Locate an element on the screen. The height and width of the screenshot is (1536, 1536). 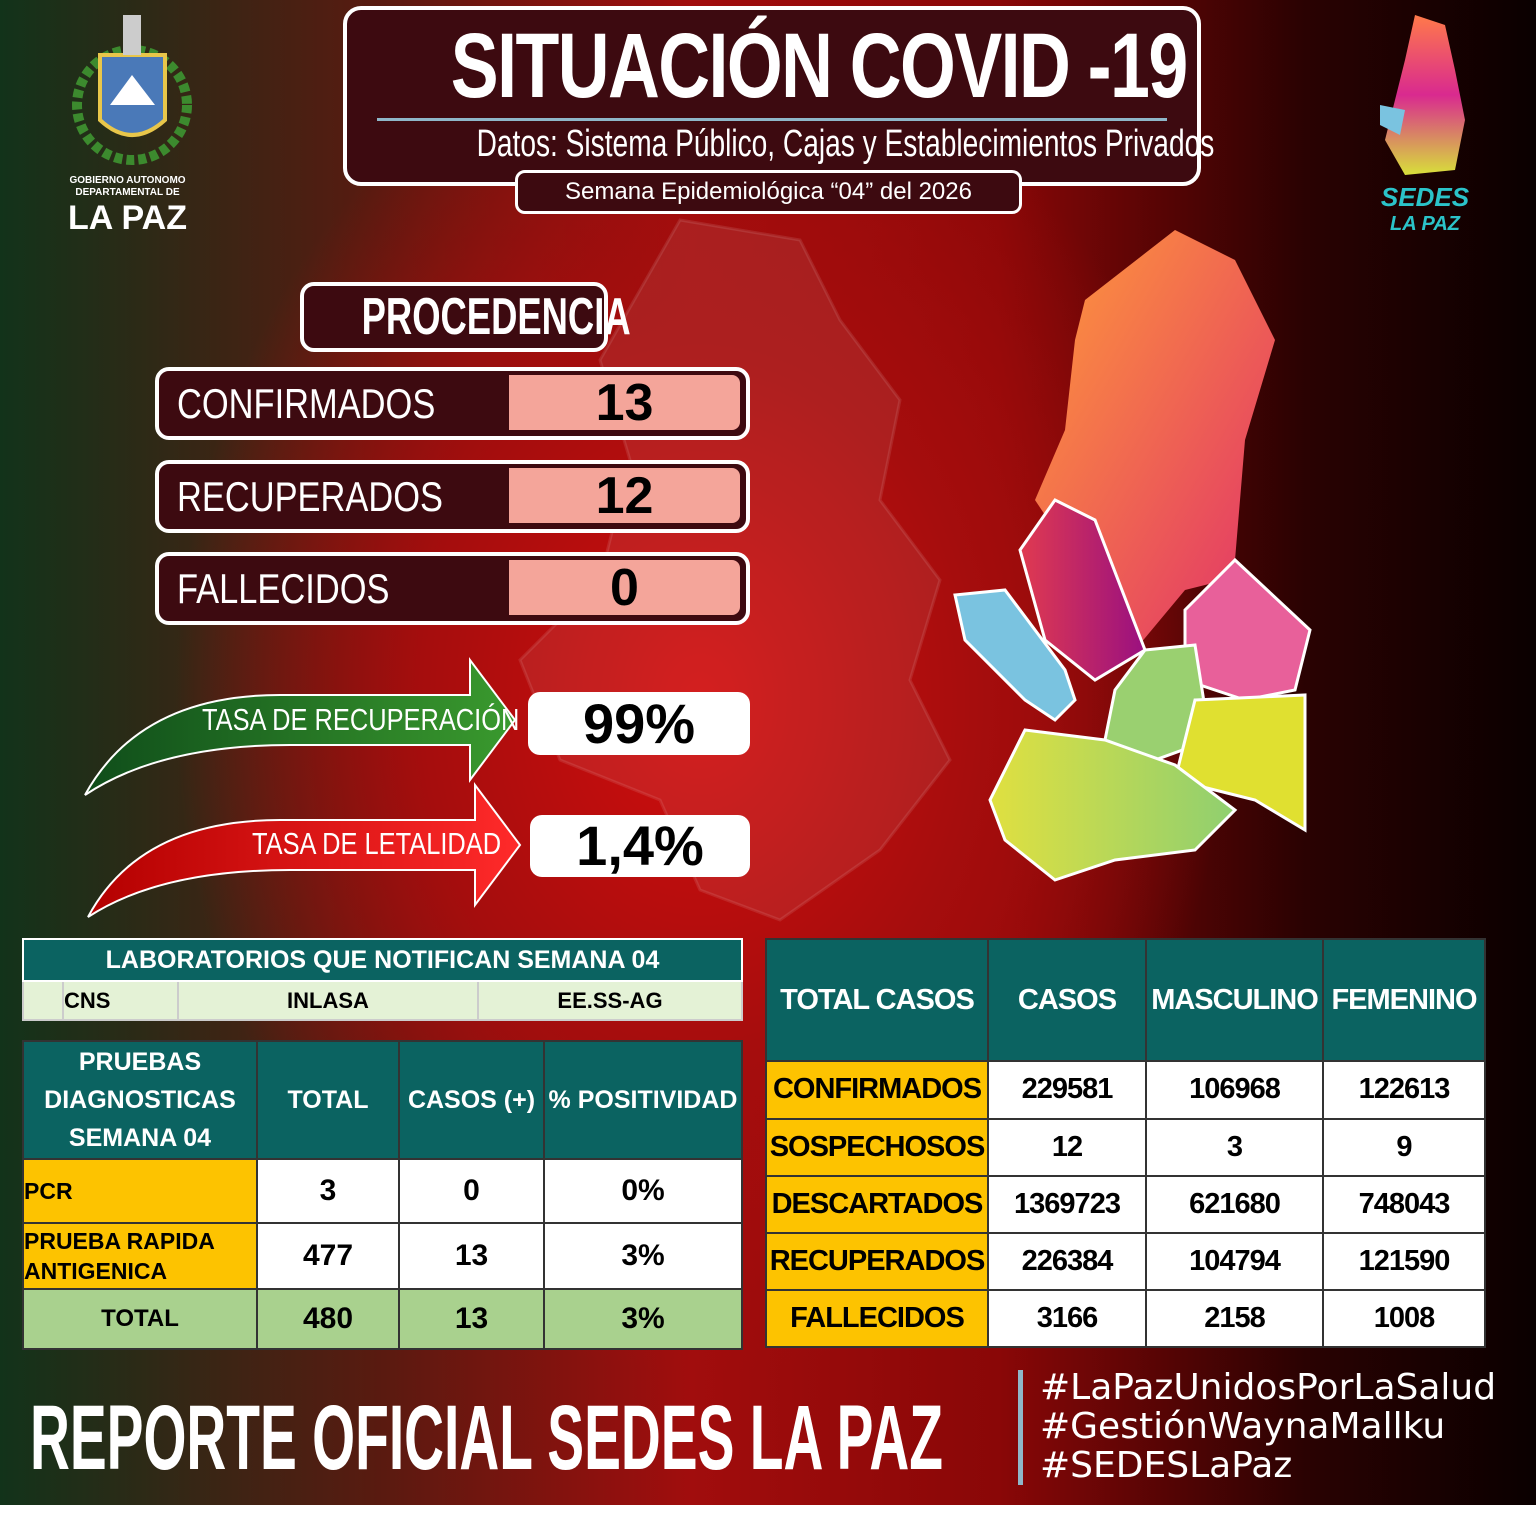
stat-value: 13 is located at coordinates (624, 403).